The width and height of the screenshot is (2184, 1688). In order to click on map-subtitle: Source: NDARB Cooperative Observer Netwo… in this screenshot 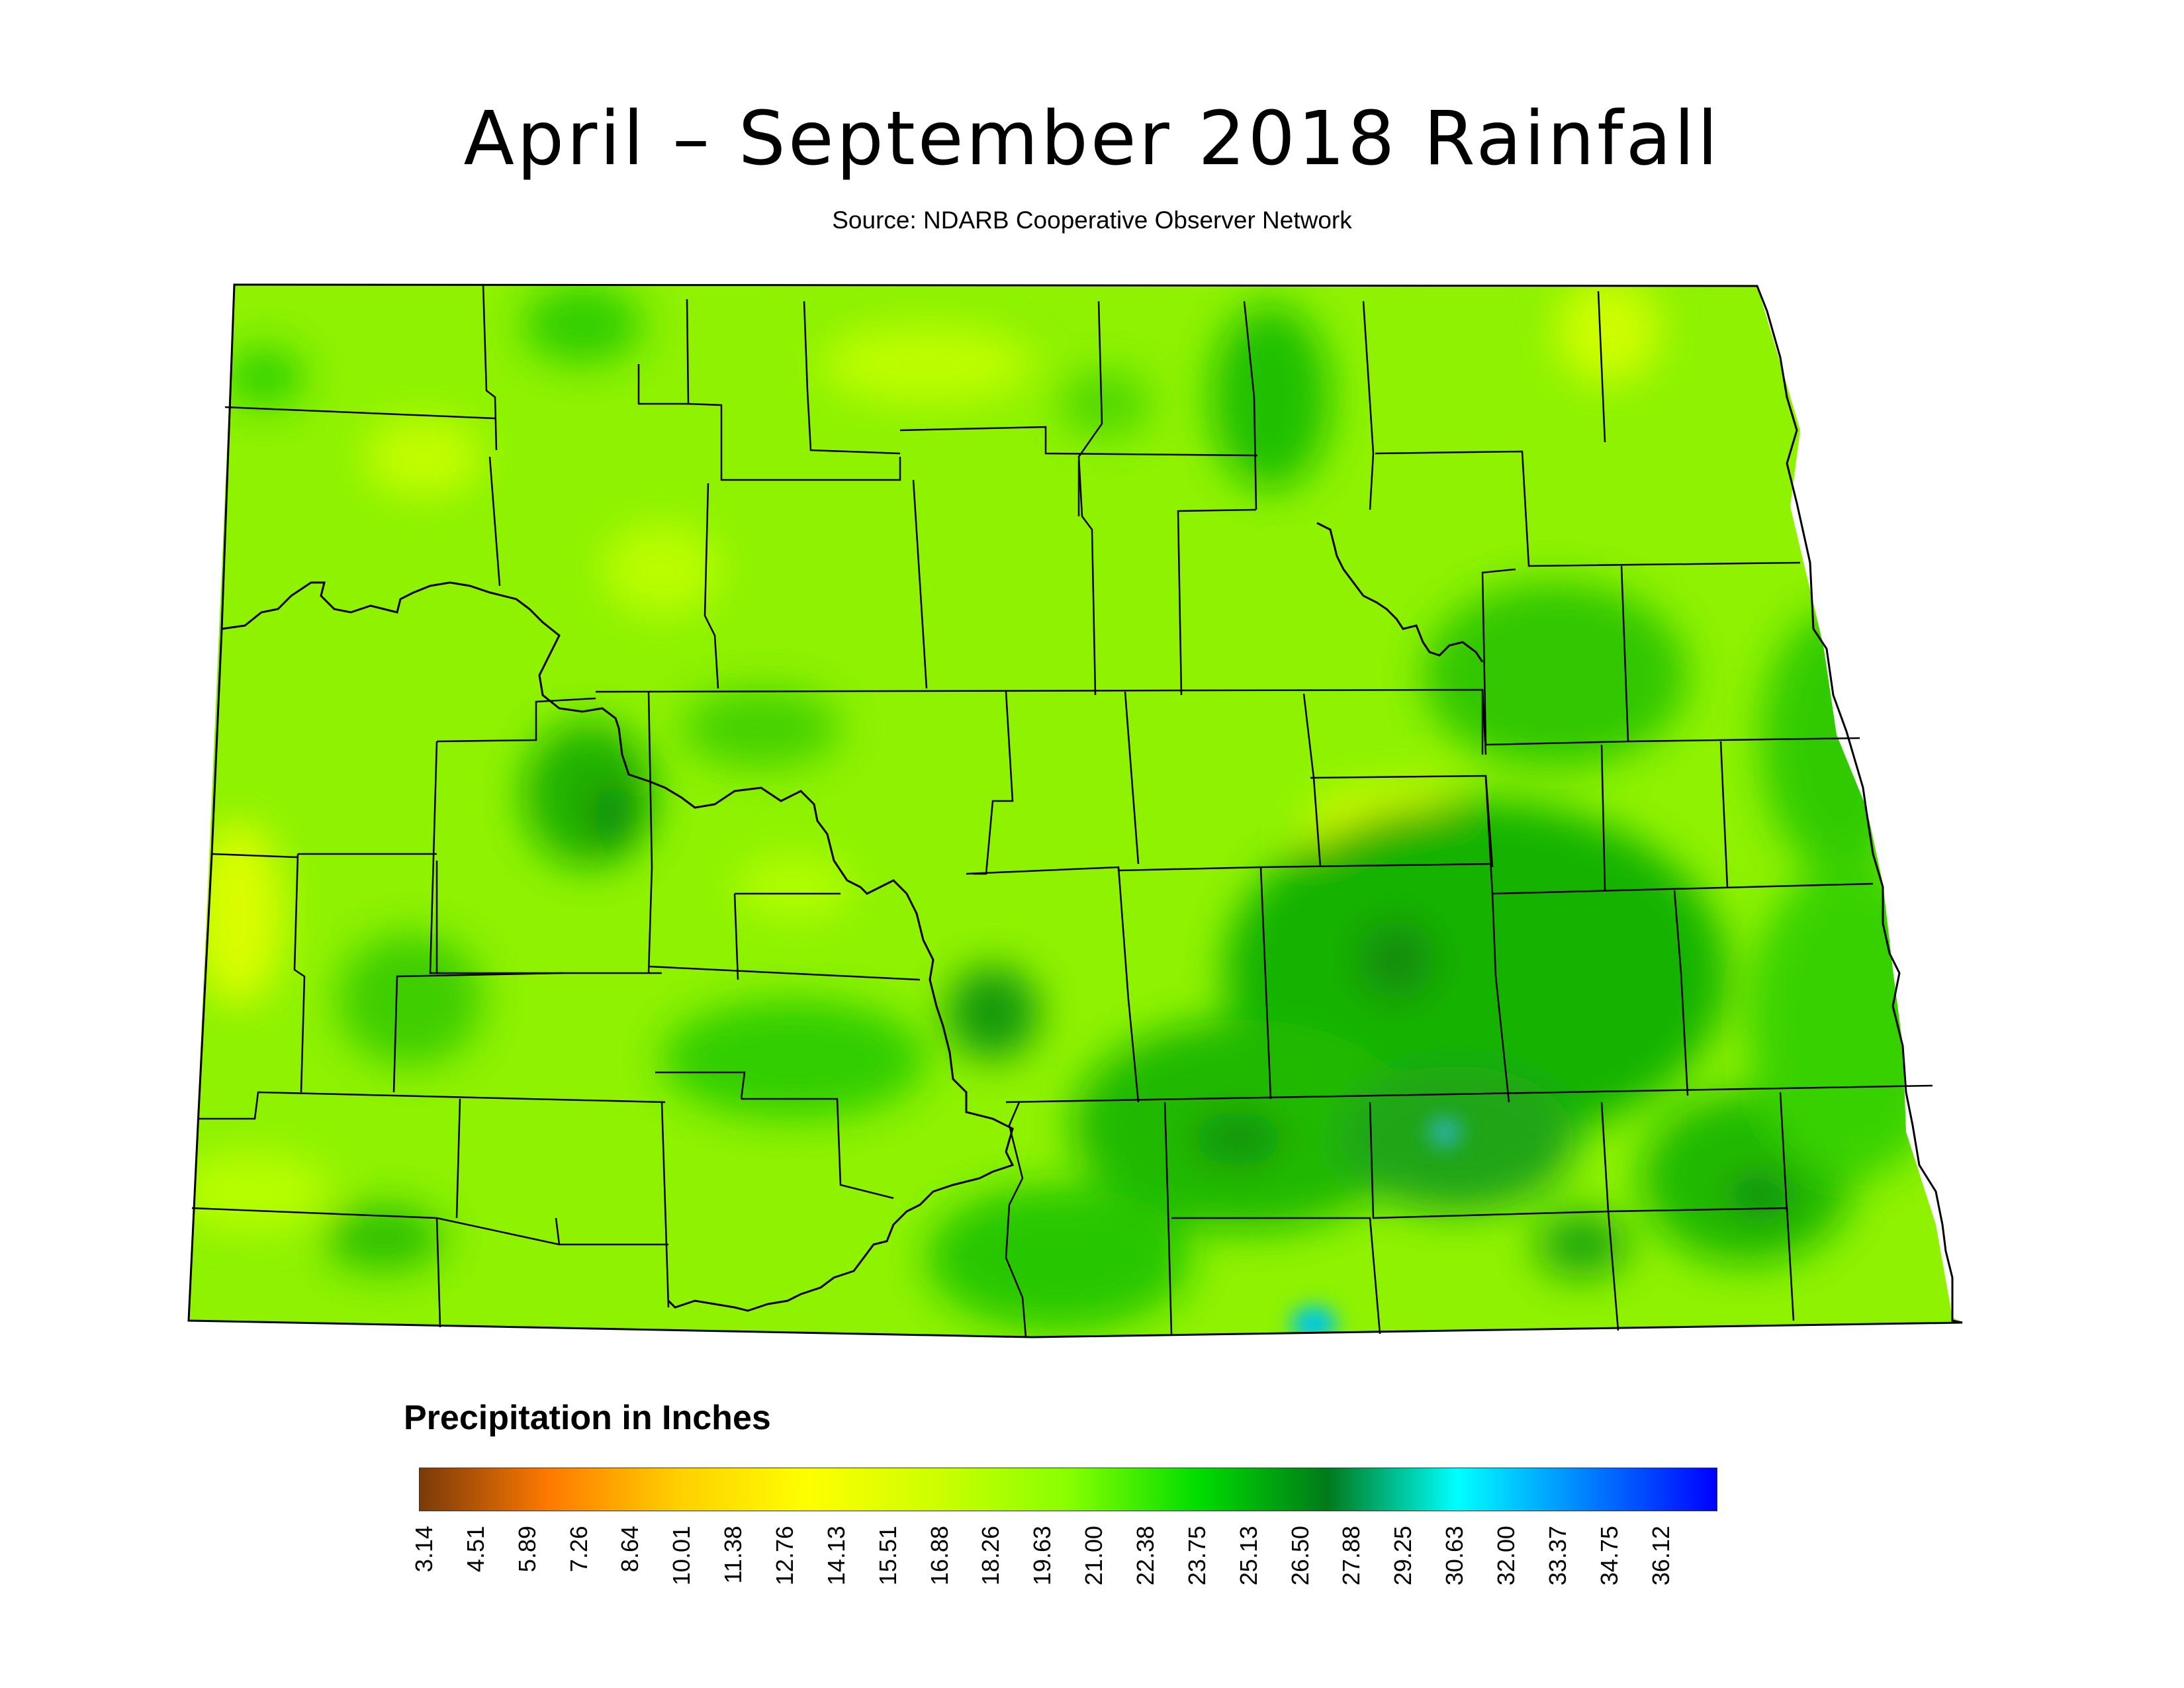, I will do `click(1092, 220)`.